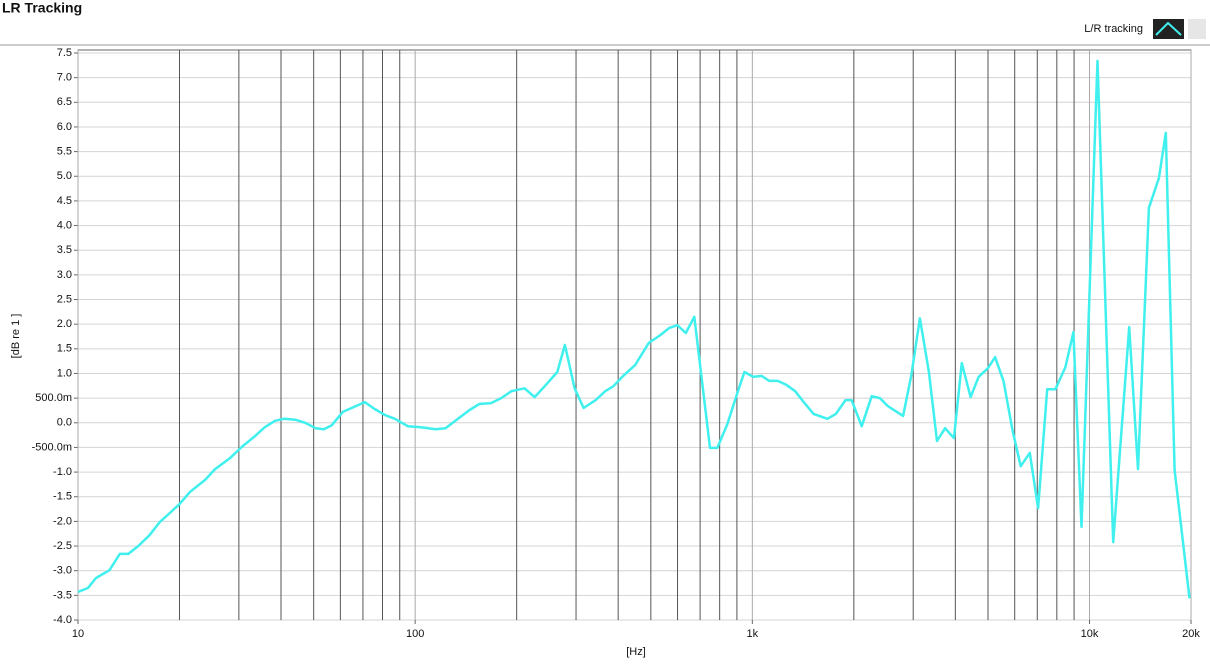 This screenshot has height=670, width=1210. I want to click on y-axis-label: [dB re 1 ], so click(16, 336).